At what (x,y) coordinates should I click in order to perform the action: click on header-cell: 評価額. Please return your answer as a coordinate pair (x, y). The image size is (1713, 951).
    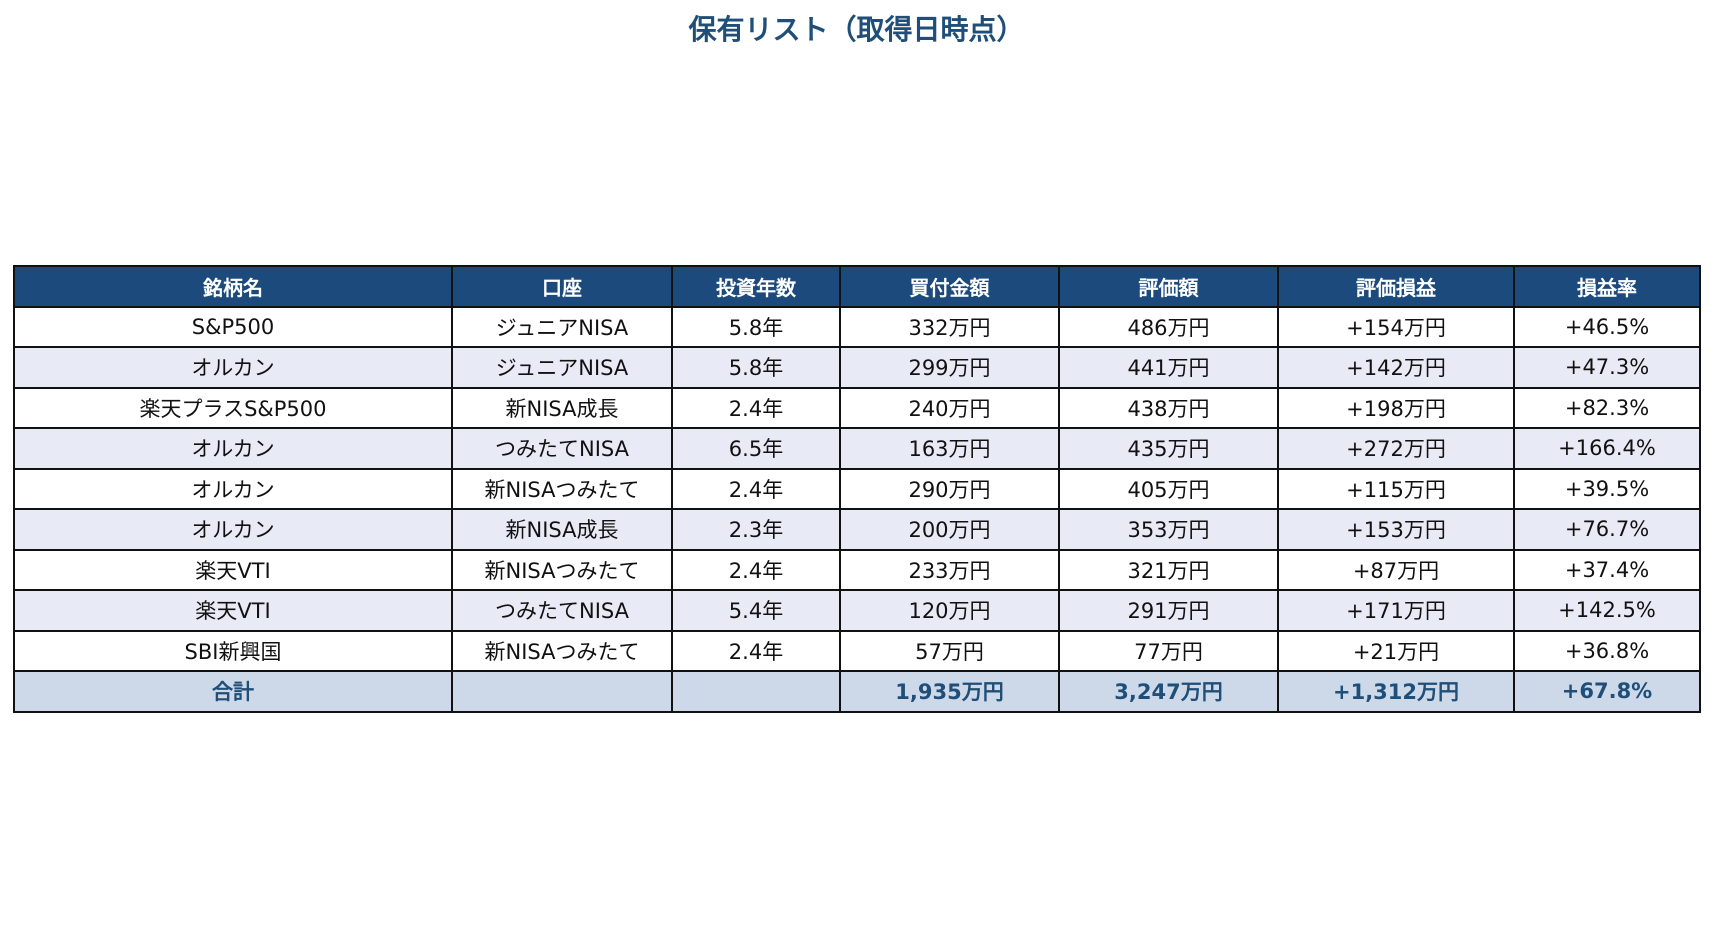
    Looking at the image, I should click on (1168, 286).